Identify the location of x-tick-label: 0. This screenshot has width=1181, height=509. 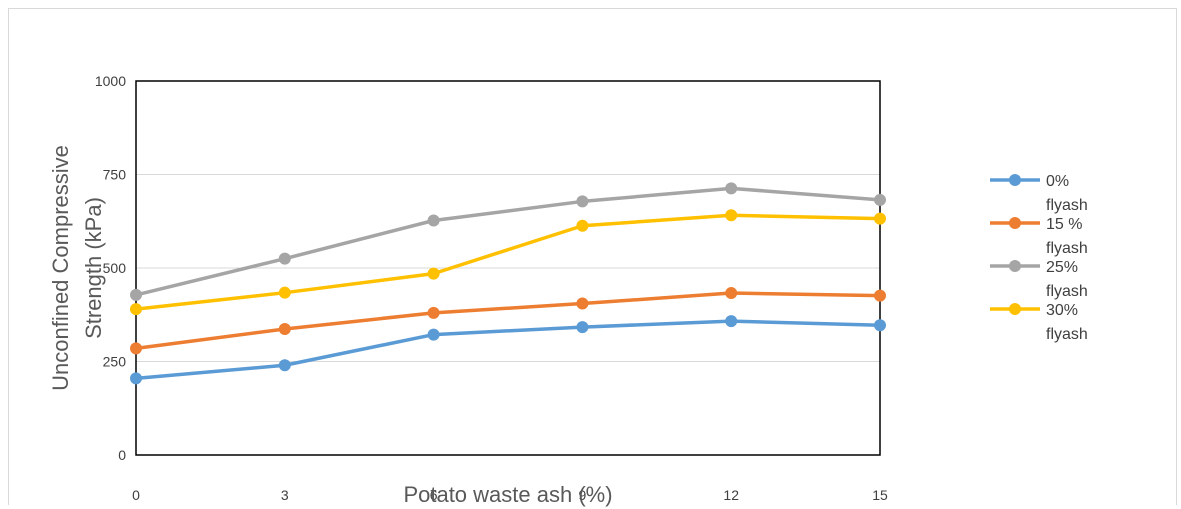
(136, 495).